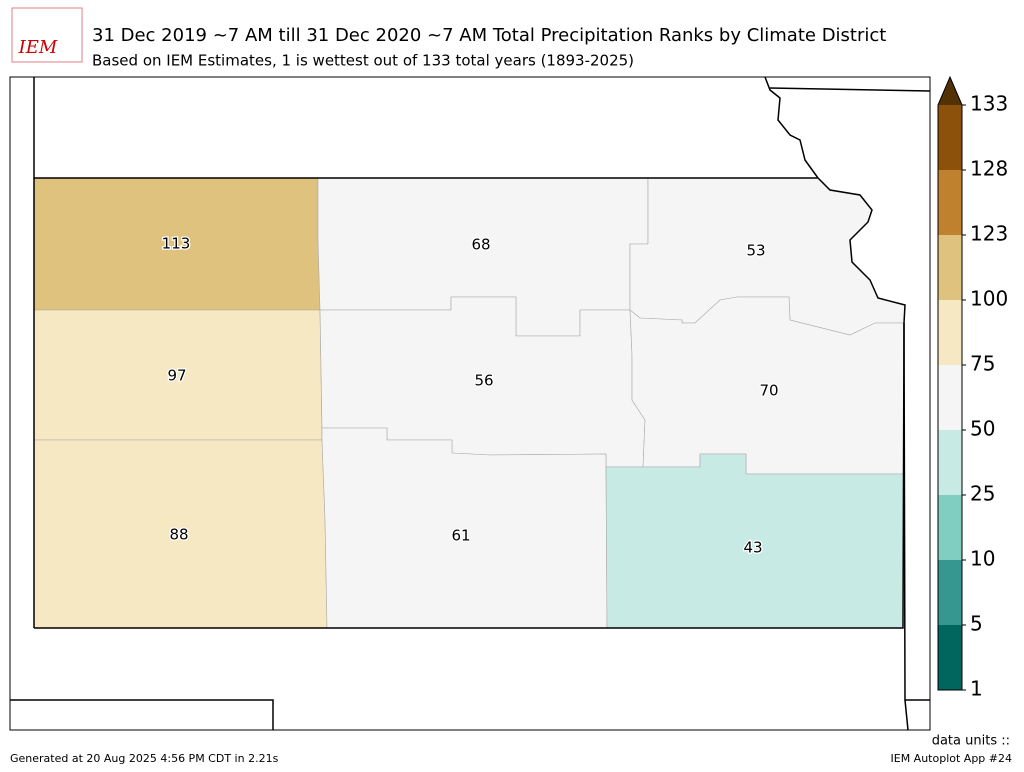  What do you see at coordinates (176, 376) in the screenshot?
I see `district-label: 97` at bounding box center [176, 376].